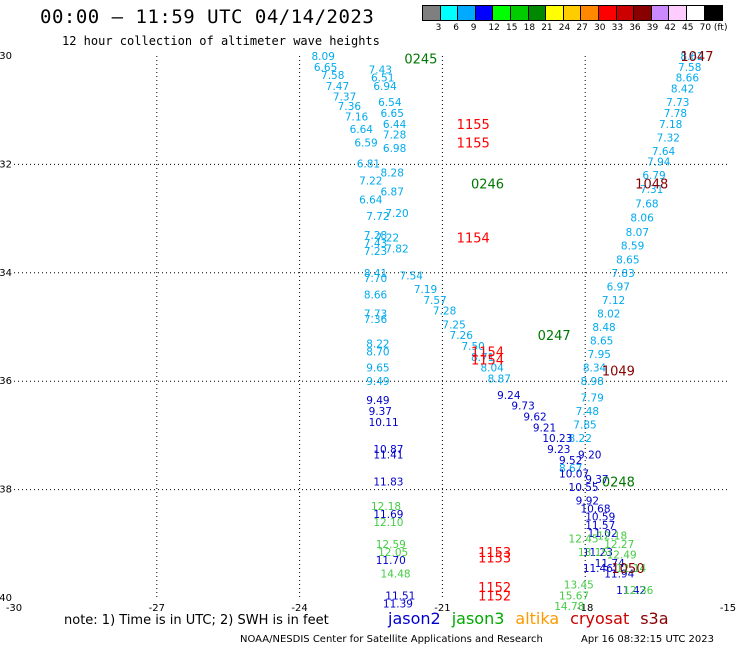 The width and height of the screenshot is (740, 650). Describe the element at coordinates (627, 260) in the screenshot. I see `swh-value-label: 8.65` at that location.